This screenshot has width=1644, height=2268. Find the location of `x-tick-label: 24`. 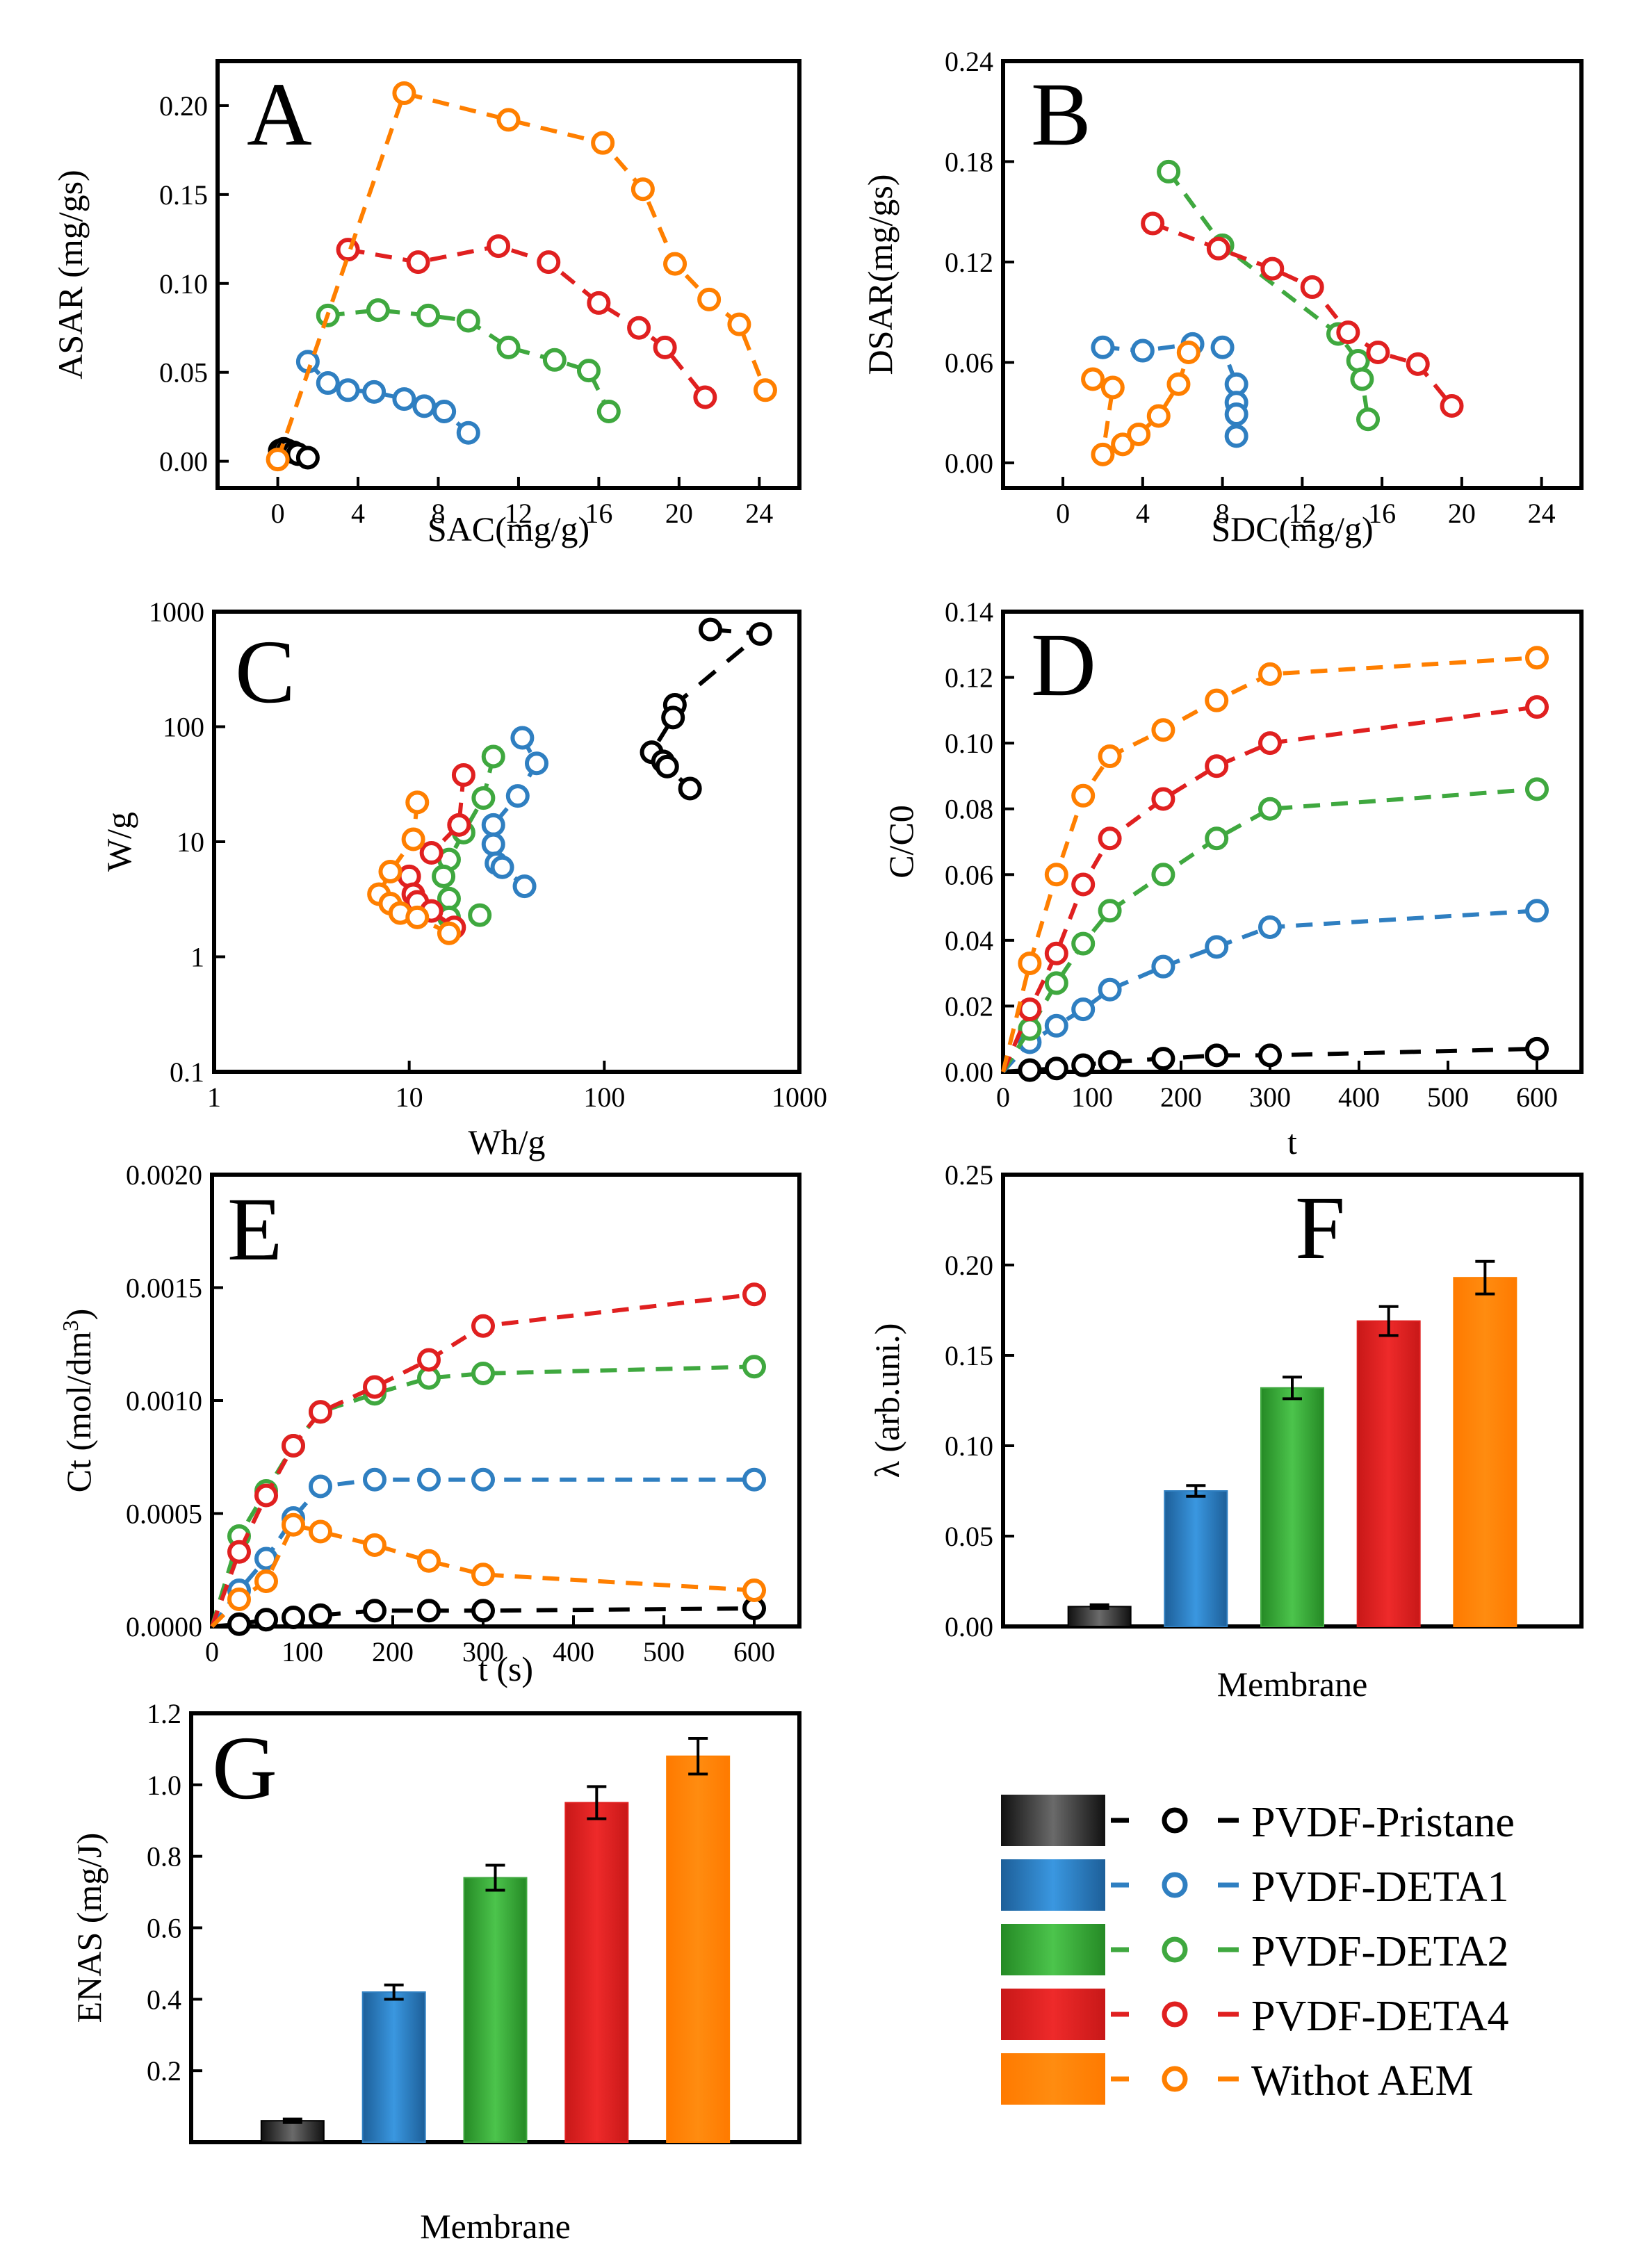

x-tick-label: 24 is located at coordinates (759, 513).